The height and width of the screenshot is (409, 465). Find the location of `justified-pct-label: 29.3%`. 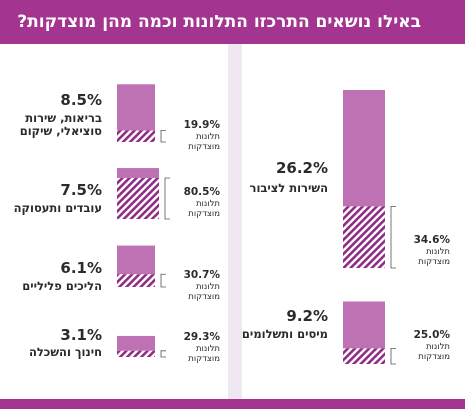

justified-pct-label: 29.3% is located at coordinates (201, 337).